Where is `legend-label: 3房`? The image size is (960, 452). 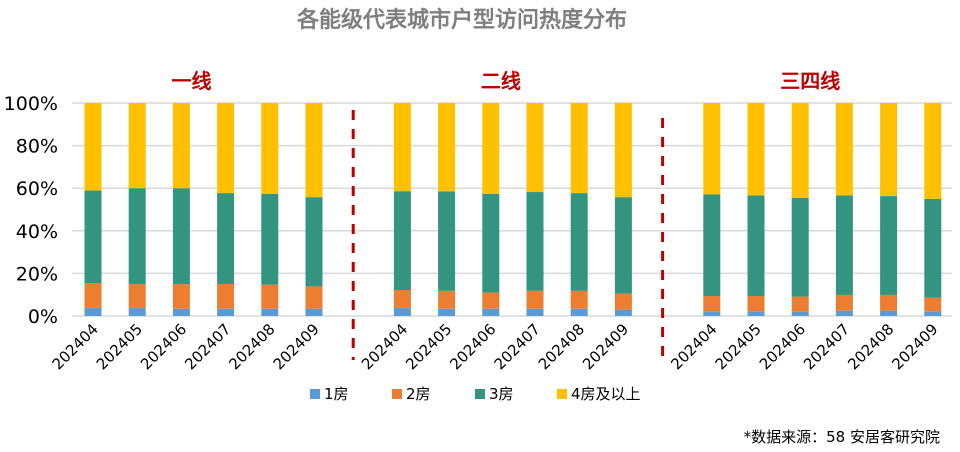 legend-label: 3房 is located at coordinates (501, 394).